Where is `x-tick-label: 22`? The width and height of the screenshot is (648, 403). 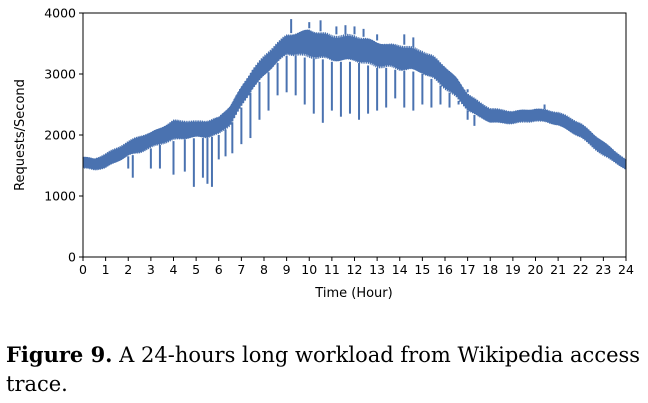 x-tick-label: 22 is located at coordinates (581, 269).